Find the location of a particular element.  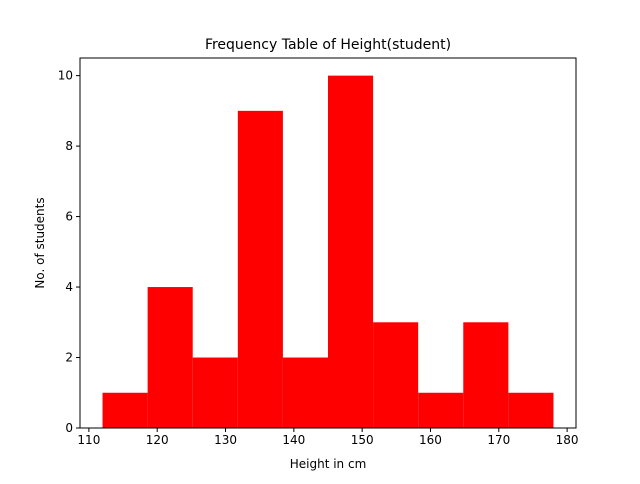

y-tick-label: 2 is located at coordinates (69, 358).